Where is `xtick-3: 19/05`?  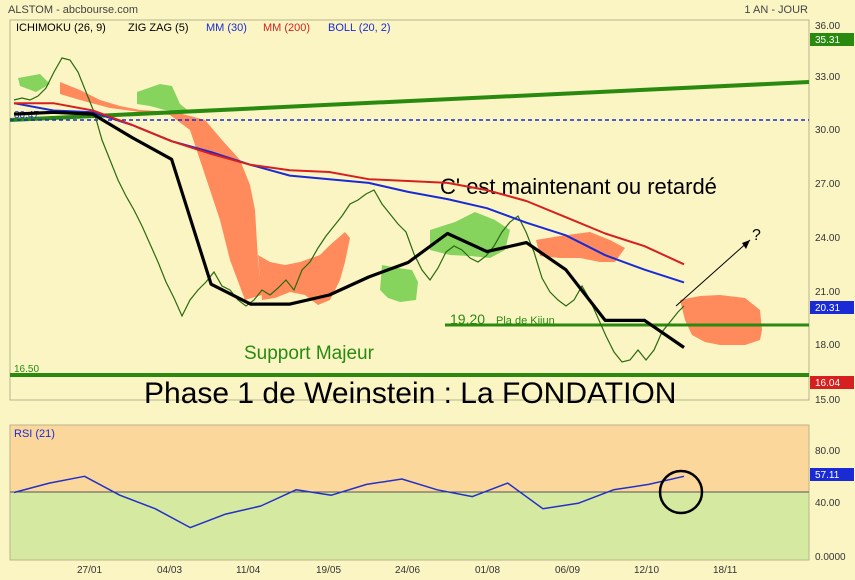 xtick-3: 19/05 is located at coordinates (328, 570).